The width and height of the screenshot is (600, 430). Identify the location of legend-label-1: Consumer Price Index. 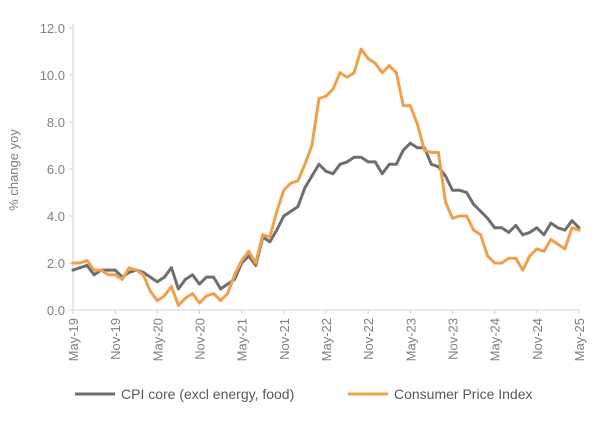
(463, 394).